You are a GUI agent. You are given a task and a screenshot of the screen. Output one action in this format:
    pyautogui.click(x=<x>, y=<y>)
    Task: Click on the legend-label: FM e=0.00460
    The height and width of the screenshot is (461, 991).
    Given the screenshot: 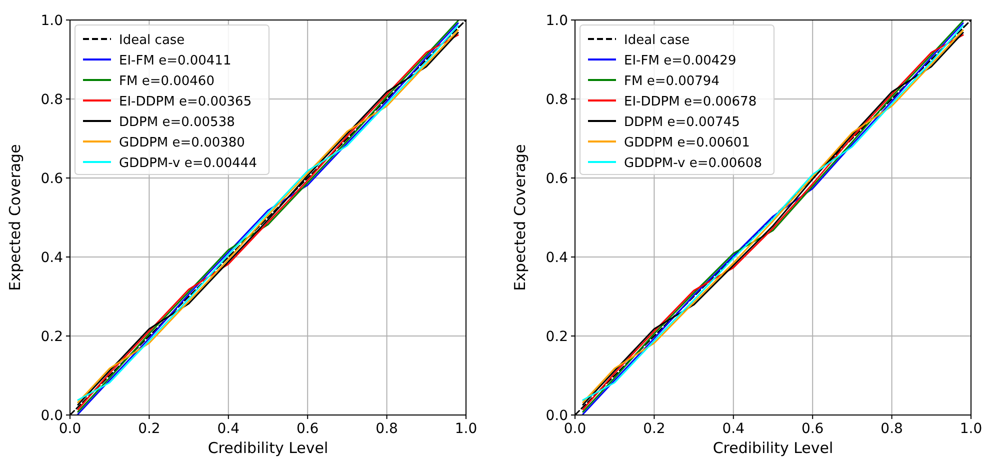 What is the action you would take?
    pyautogui.click(x=166, y=81)
    